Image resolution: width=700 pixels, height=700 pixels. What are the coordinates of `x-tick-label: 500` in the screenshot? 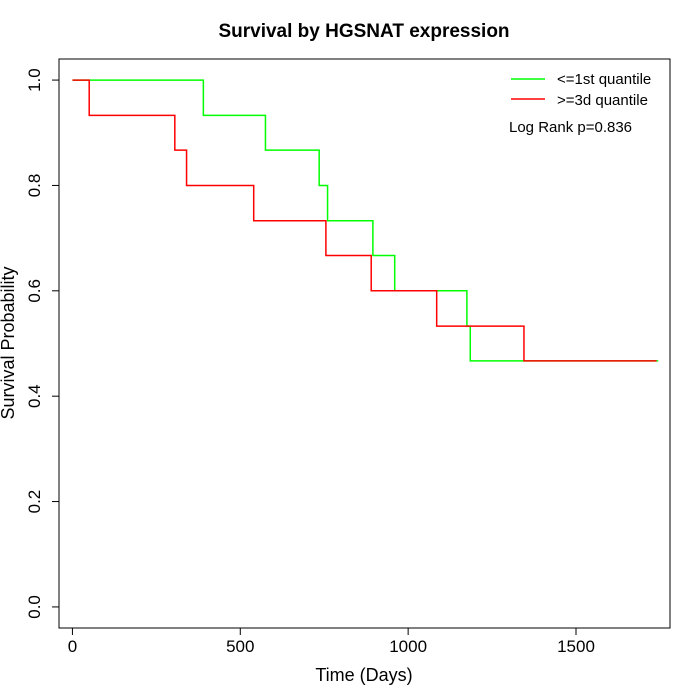 It's located at (240, 646).